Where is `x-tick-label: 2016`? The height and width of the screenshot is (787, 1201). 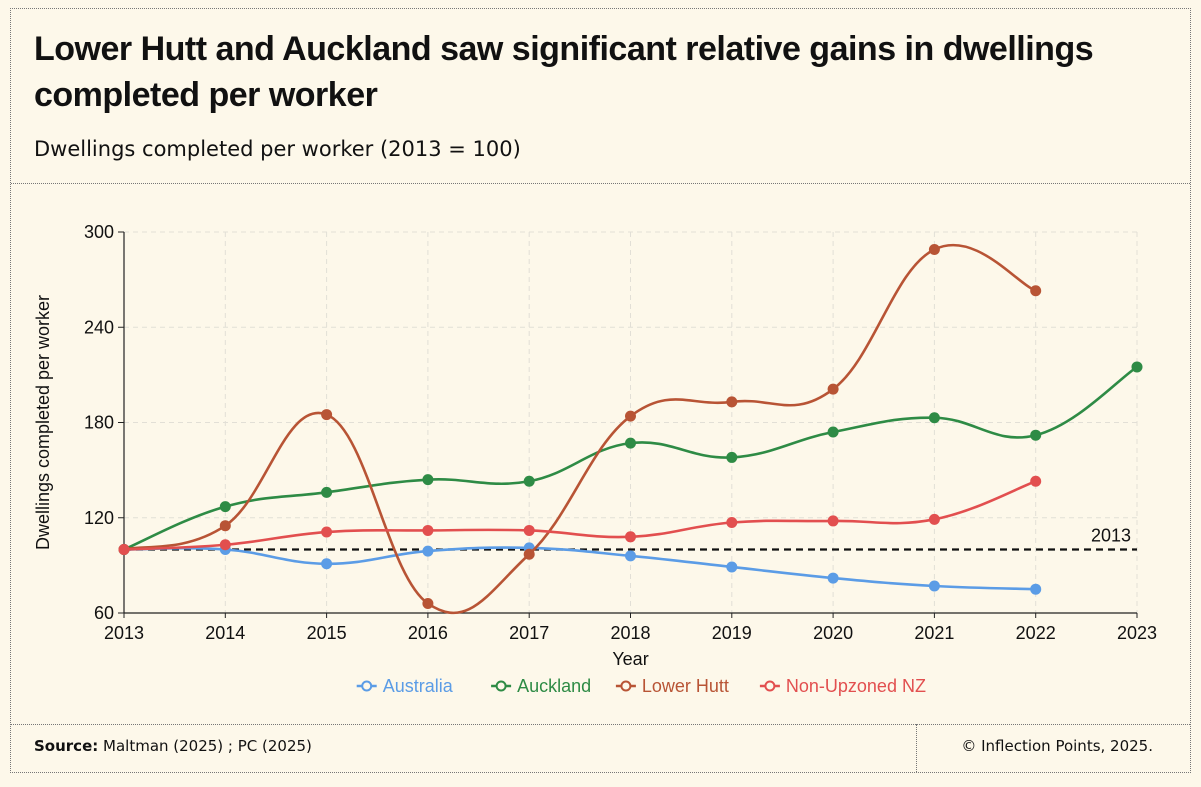 x-tick-label: 2016 is located at coordinates (428, 633).